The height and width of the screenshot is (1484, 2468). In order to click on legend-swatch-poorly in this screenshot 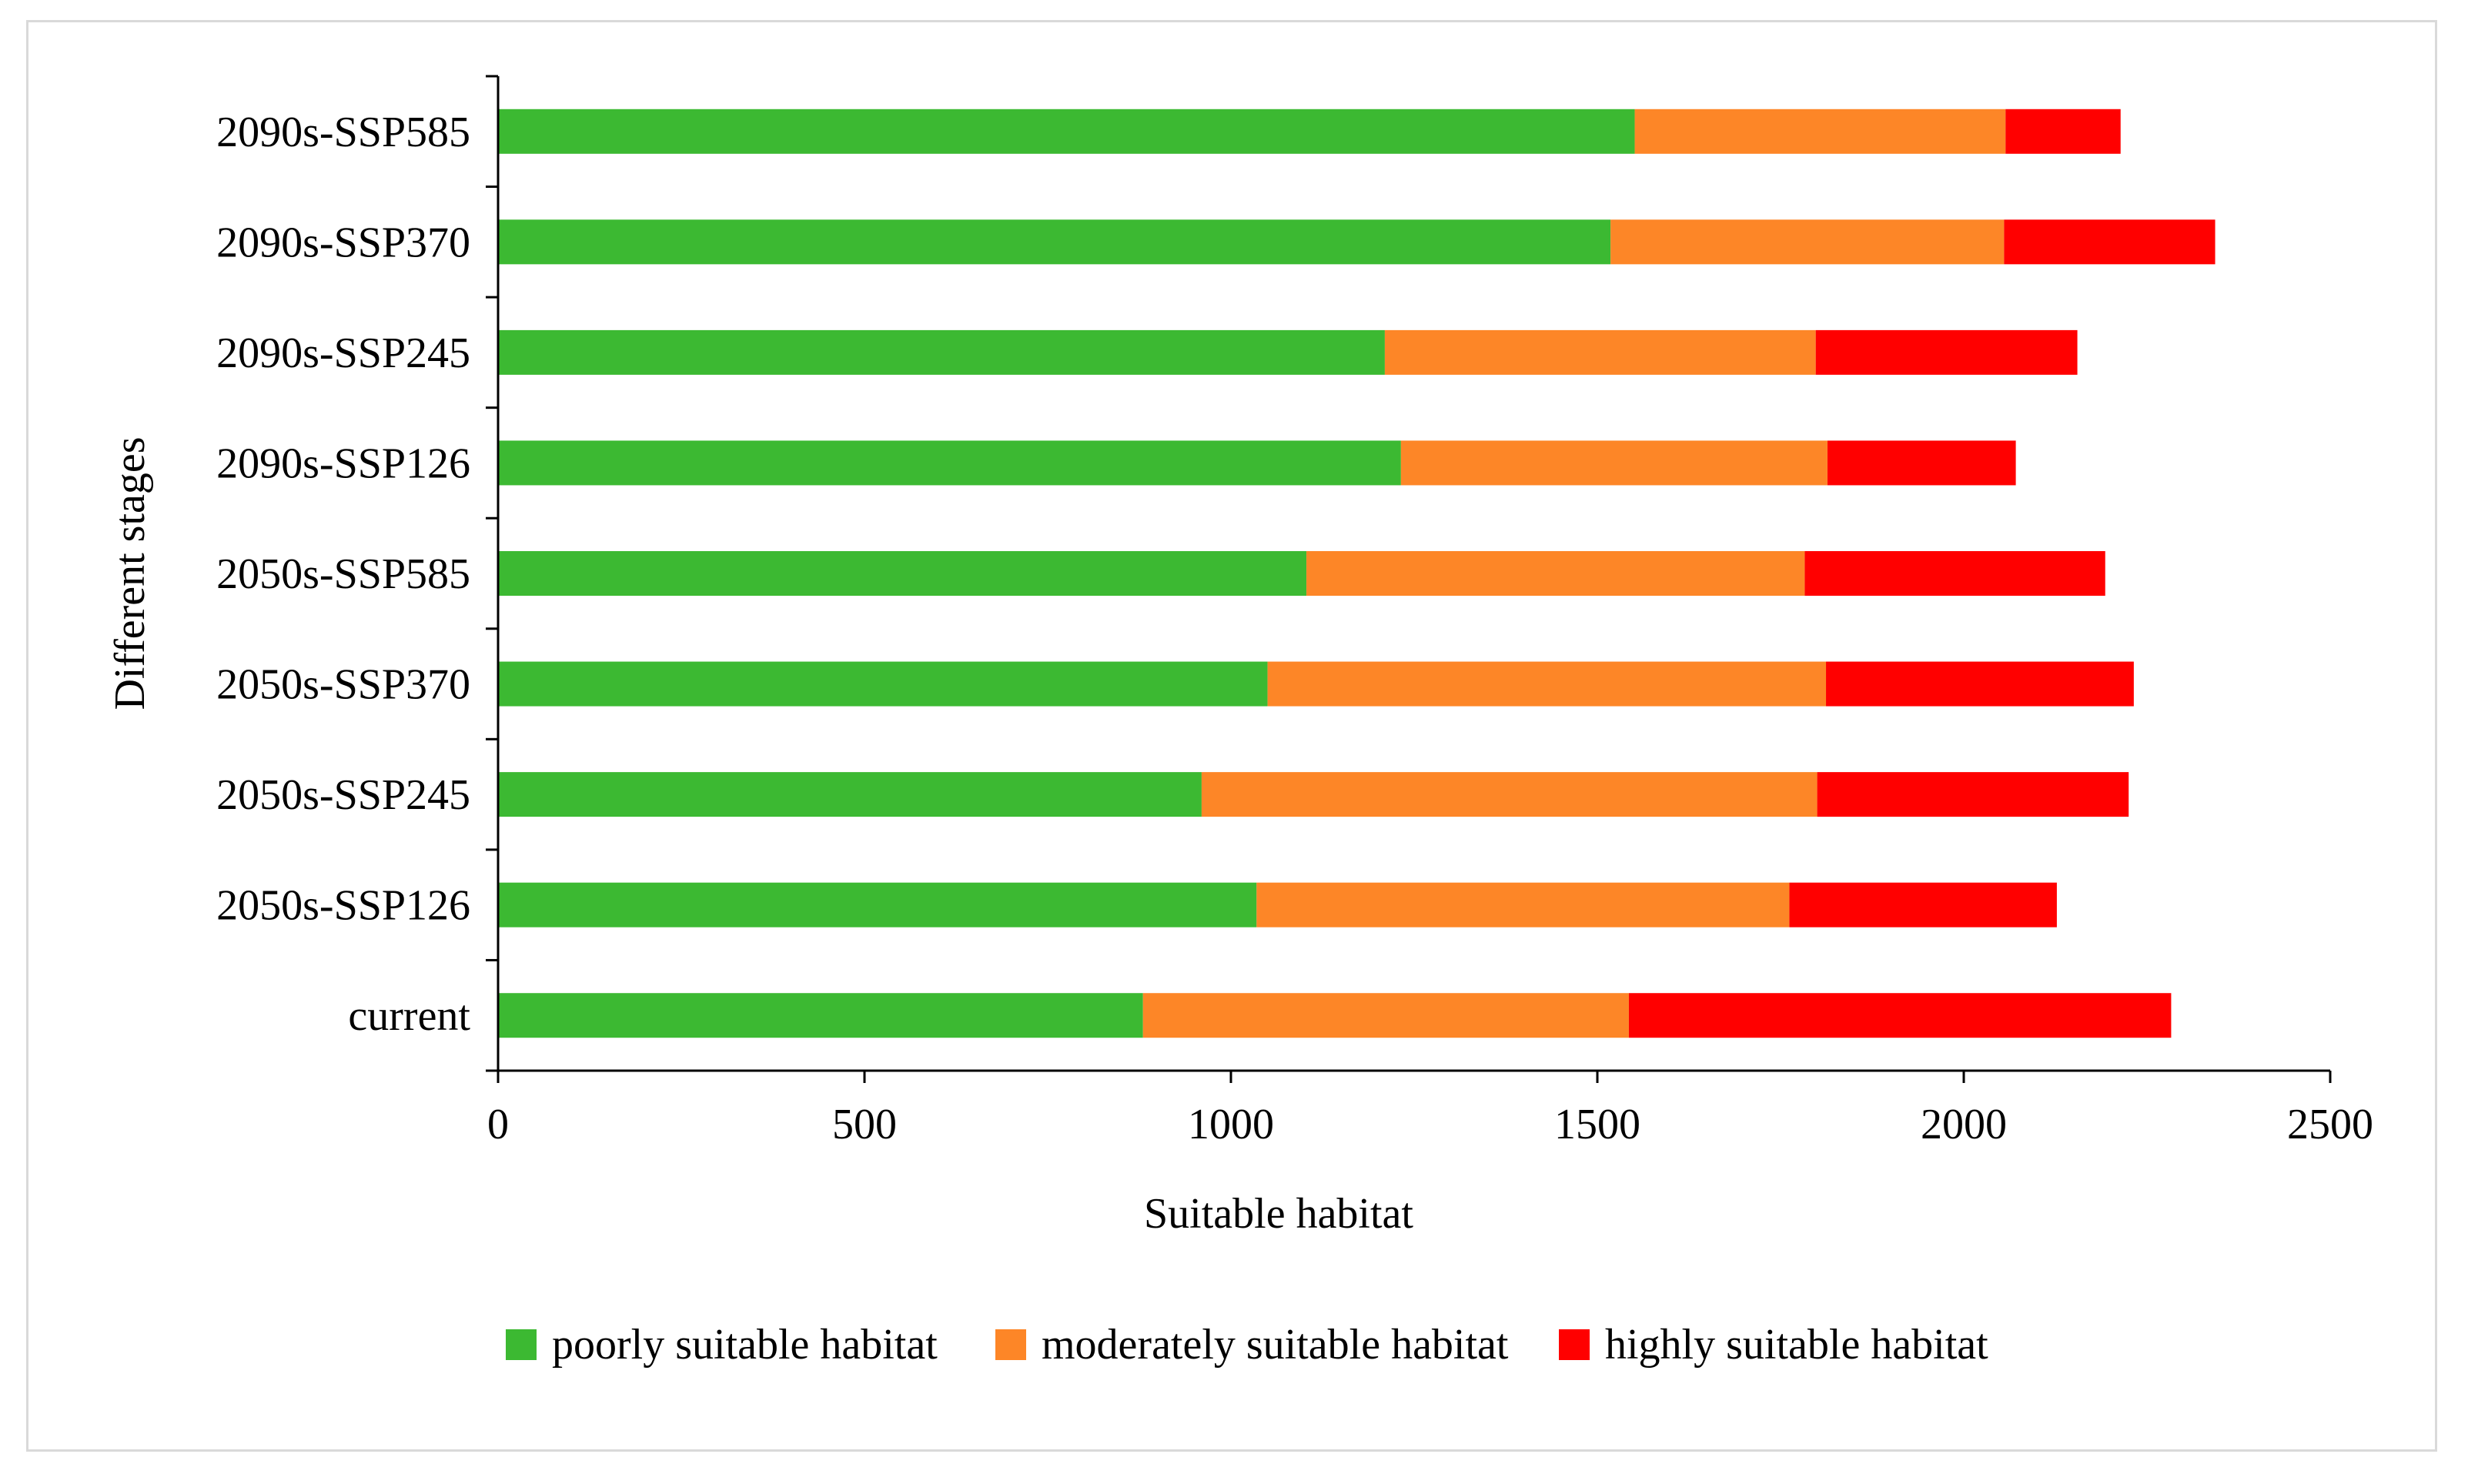, I will do `click(521, 1344)`.